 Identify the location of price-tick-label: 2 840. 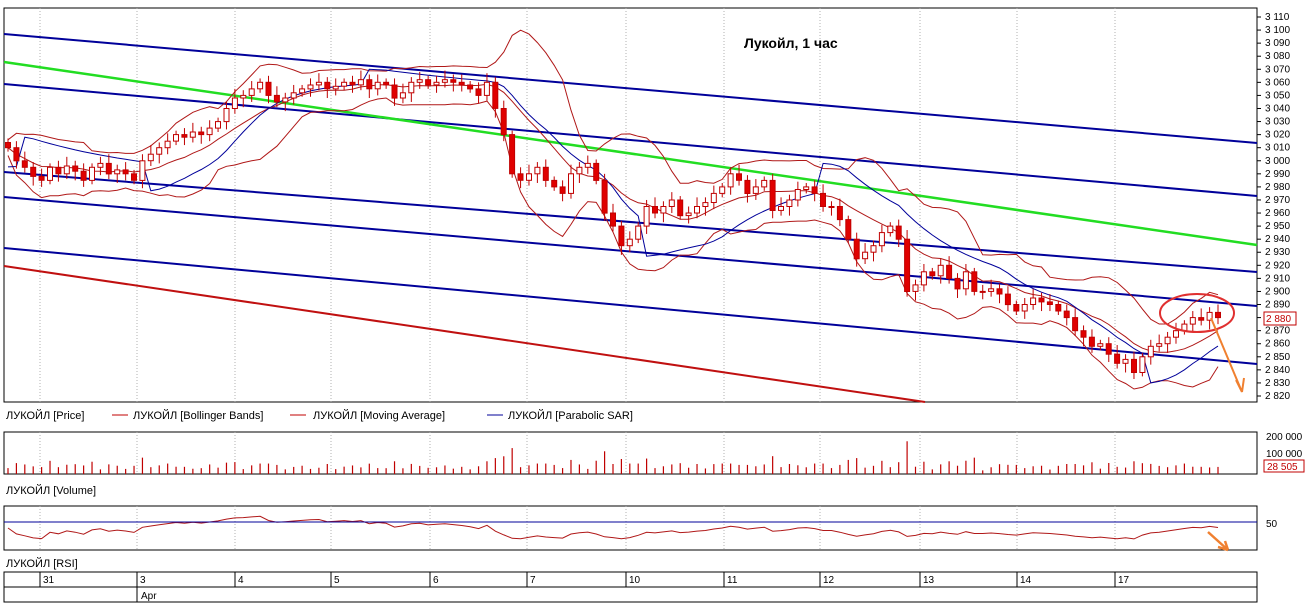
(1277, 370).